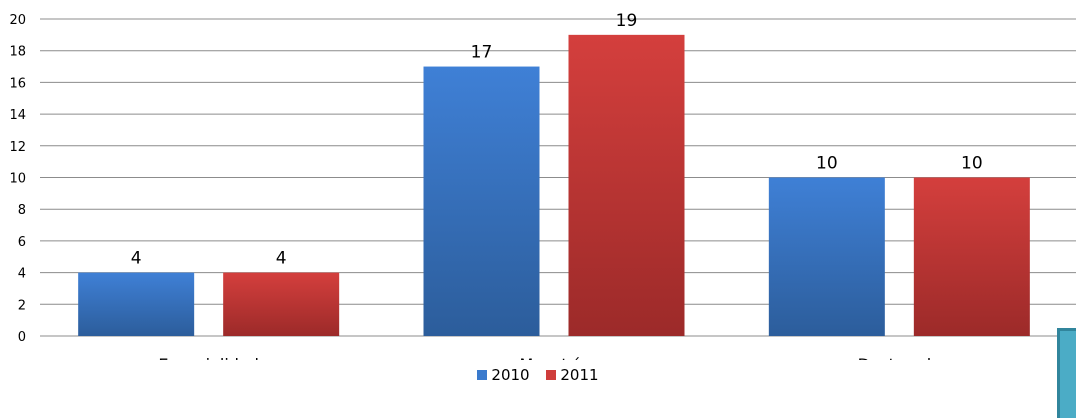 This screenshot has width=1076, height=418. I want to click on x-tick-label-1: Maestría, so click(554, 357).